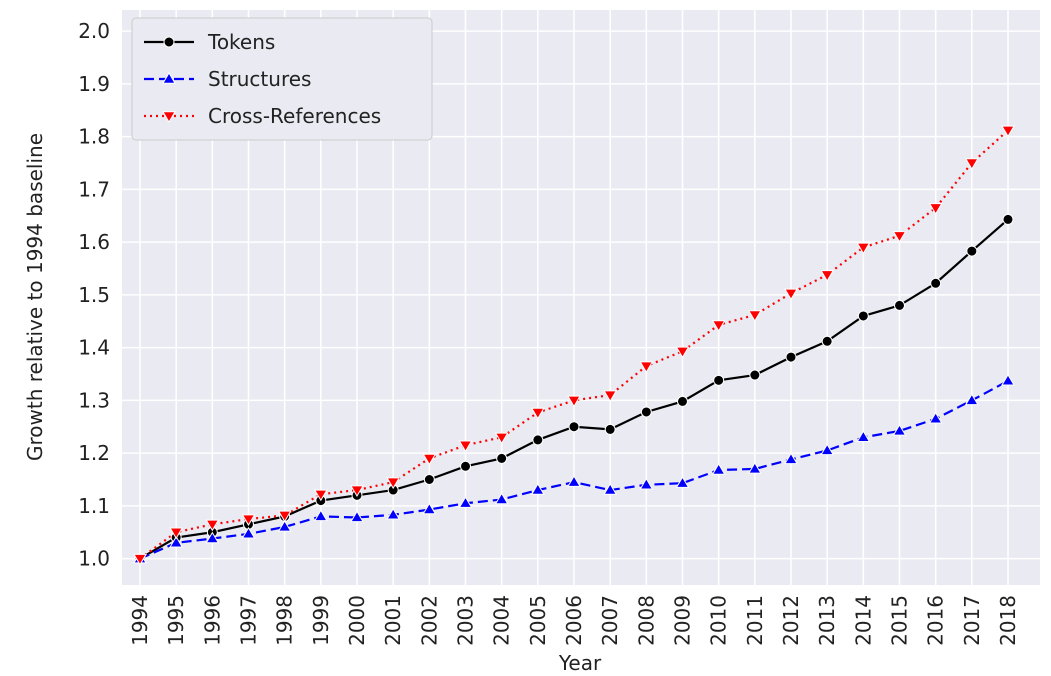 This screenshot has height=676, width=1051. I want to click on x-tick-label: 1998, so click(285, 620).